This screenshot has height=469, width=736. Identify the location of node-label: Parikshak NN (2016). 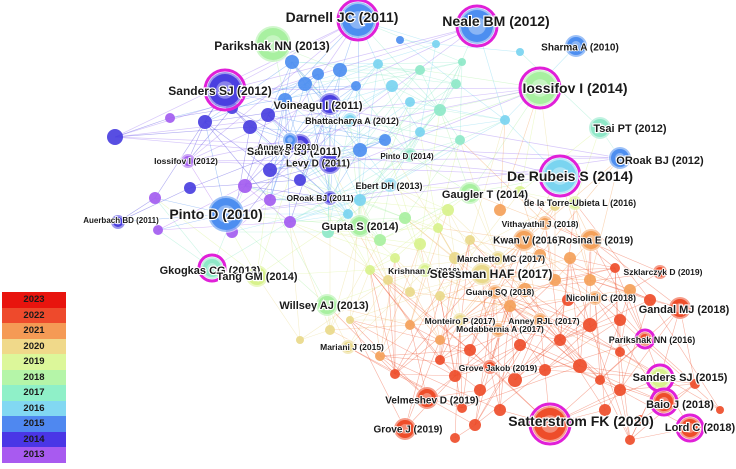
(652, 340).